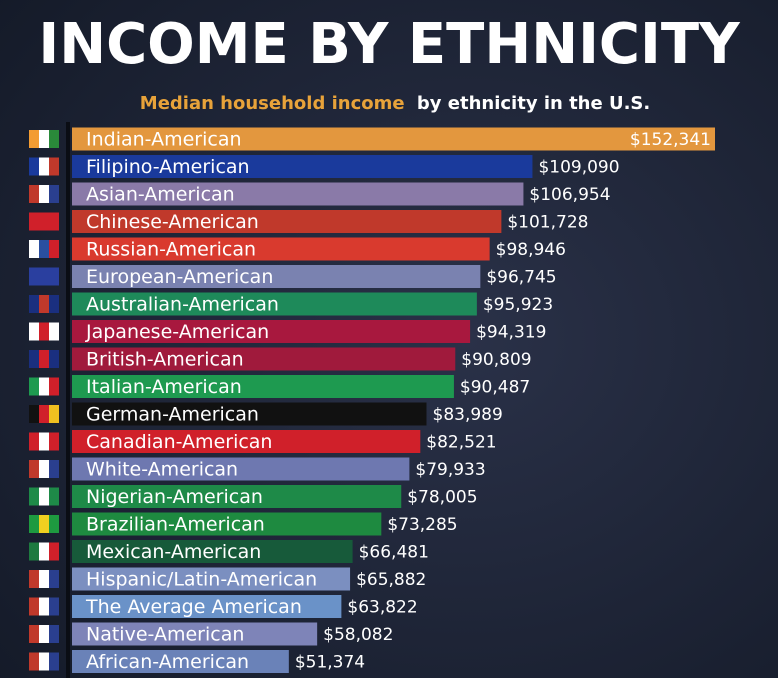 The width and height of the screenshot is (778, 678). What do you see at coordinates (160, 195) in the screenshot?
I see `category-label: Asian-American` at bounding box center [160, 195].